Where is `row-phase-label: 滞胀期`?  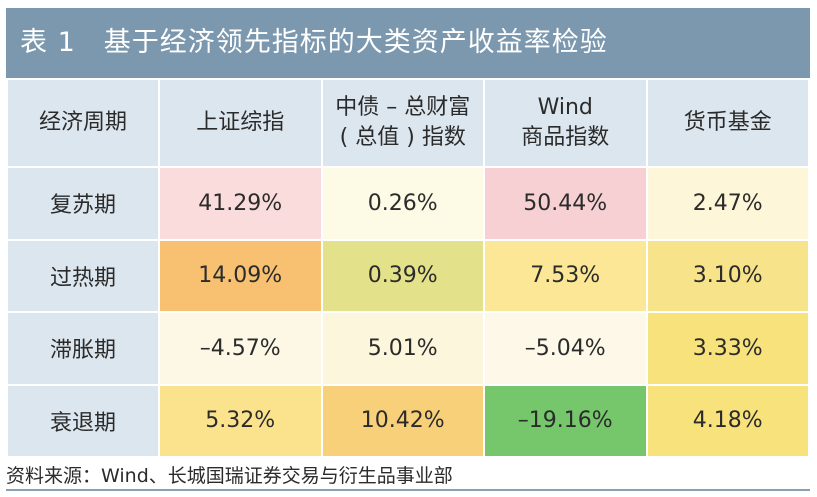 row-phase-label: 滞胀期 is located at coordinates (83, 348).